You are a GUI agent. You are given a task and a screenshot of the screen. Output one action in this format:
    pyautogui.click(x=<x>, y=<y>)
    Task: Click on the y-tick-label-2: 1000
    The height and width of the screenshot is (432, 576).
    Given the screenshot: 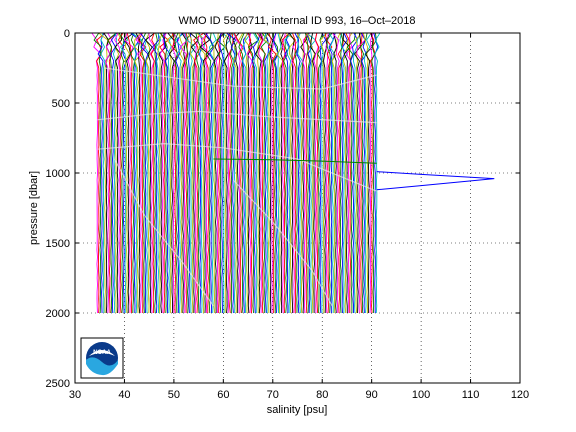 What is the action you would take?
    pyautogui.click(x=58, y=174)
    